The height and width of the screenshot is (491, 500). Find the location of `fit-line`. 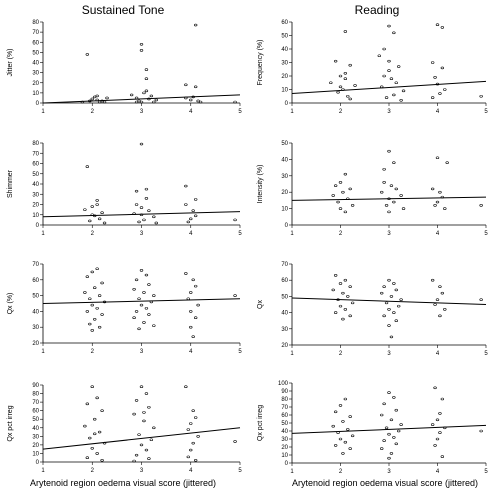

fit-line is located at coordinates (389, 301).